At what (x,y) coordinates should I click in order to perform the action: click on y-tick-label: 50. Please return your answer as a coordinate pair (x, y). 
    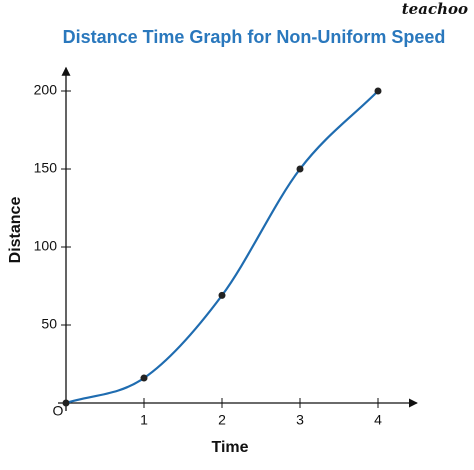
    Looking at the image, I should click on (49, 324).